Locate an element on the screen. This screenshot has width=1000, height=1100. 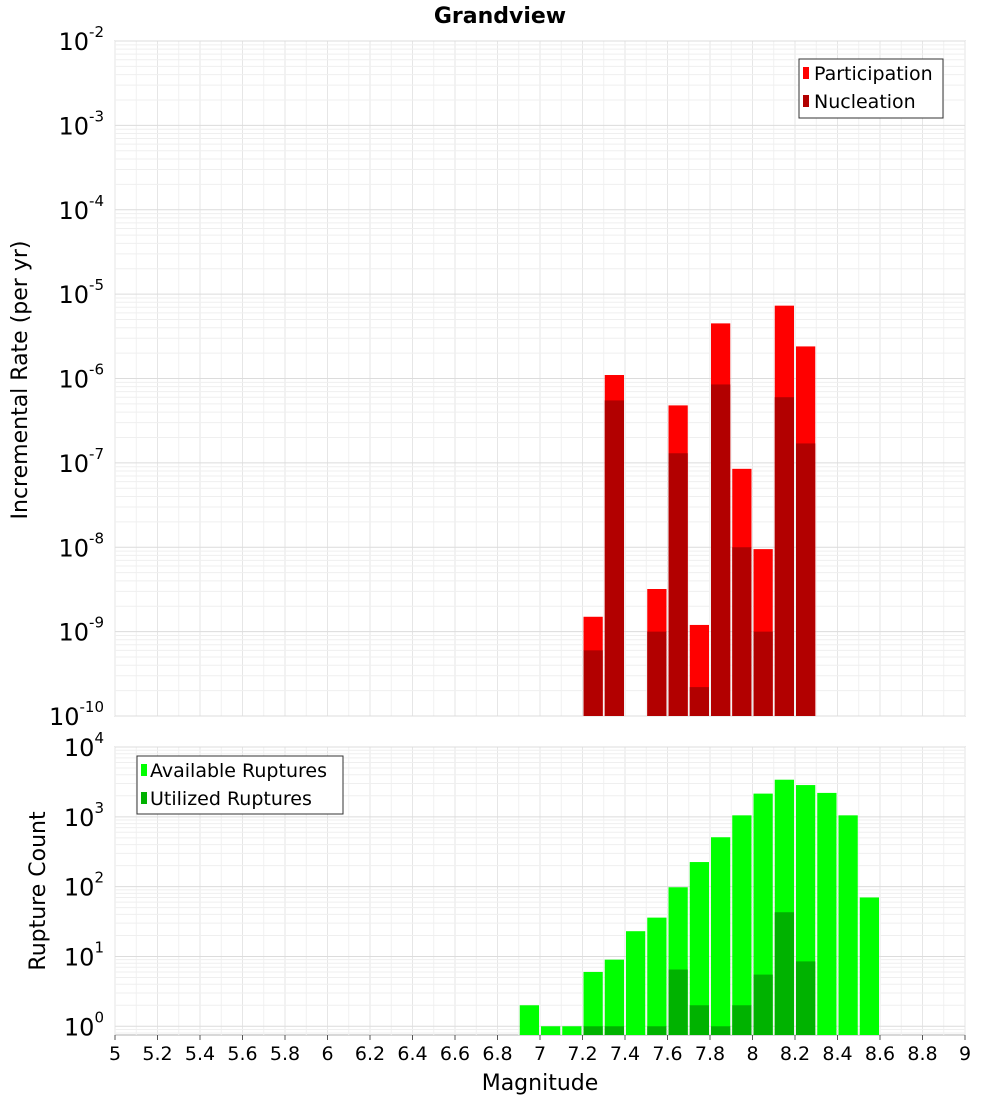
y-tick-exponent: 0 is located at coordinates (99, 1017).